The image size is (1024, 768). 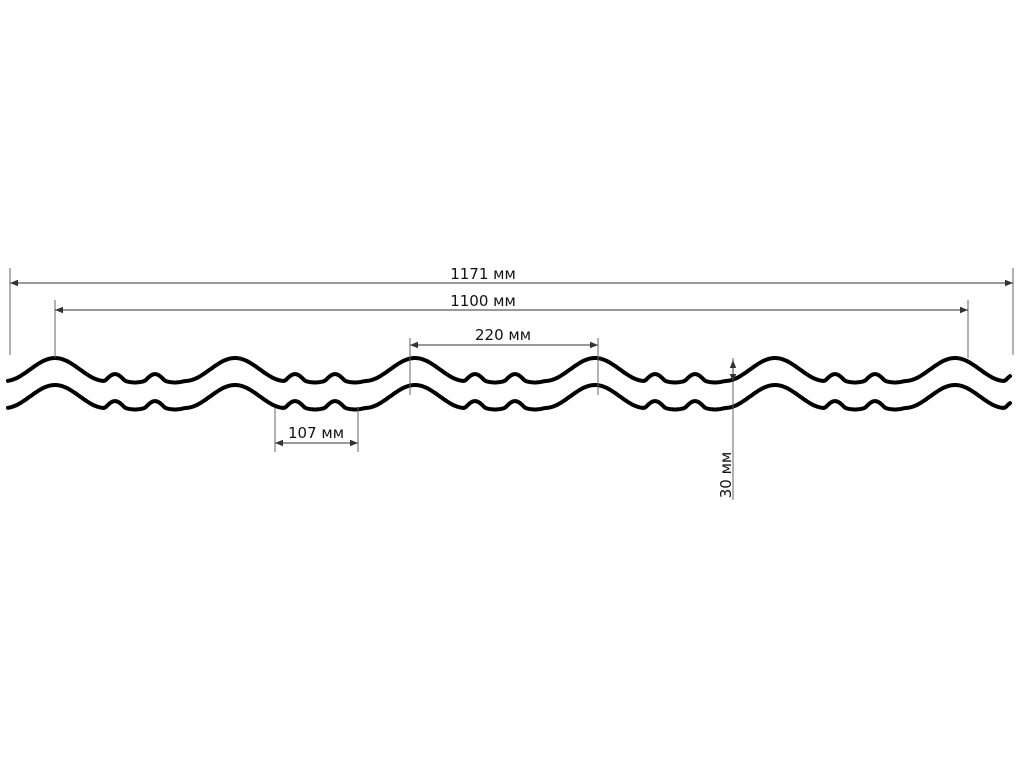 What do you see at coordinates (316, 433) in the screenshot?
I see `dim-label: 107 мм` at bounding box center [316, 433].